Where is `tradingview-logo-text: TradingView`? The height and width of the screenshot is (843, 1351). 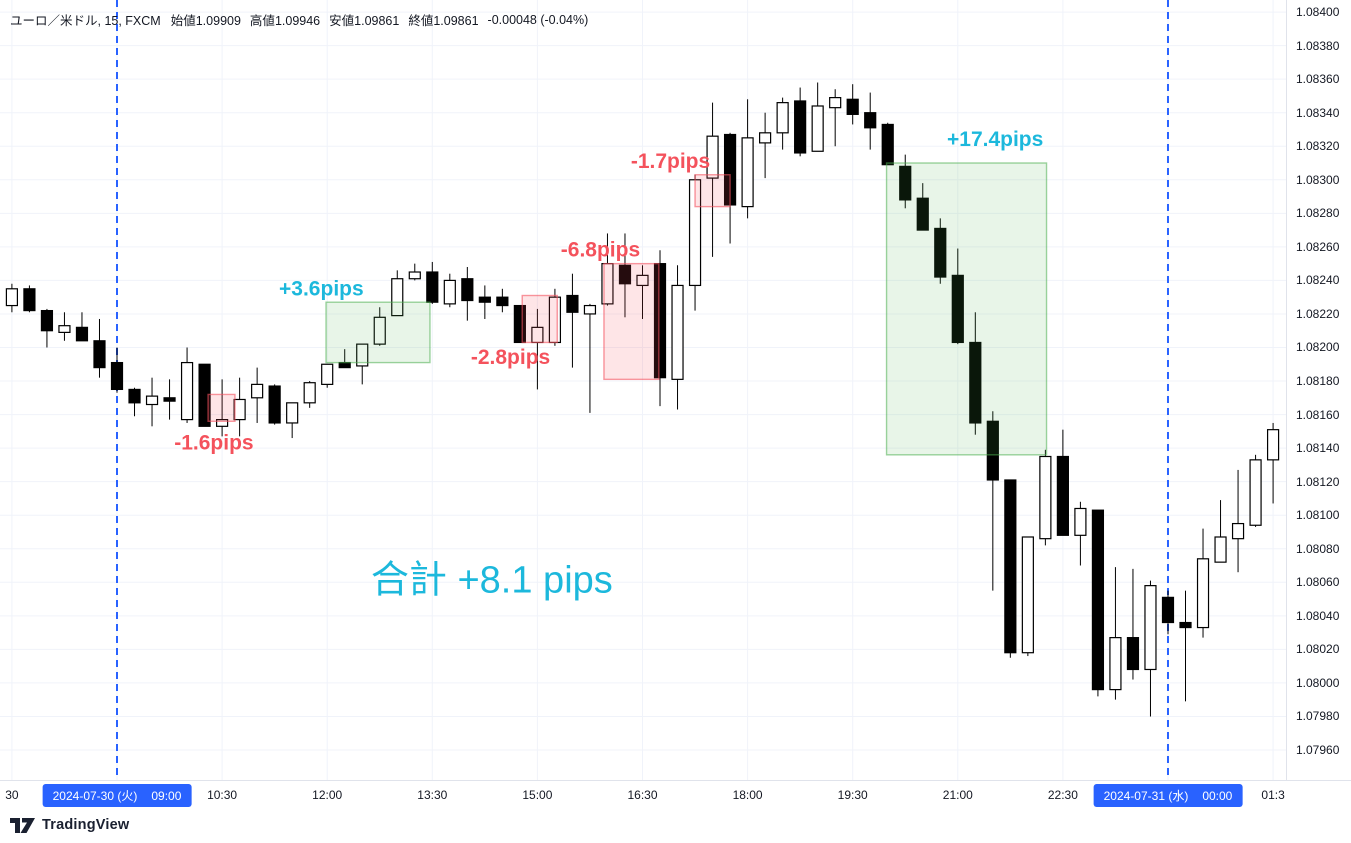
tradingview-logo-text: TradingView is located at coordinates (86, 825).